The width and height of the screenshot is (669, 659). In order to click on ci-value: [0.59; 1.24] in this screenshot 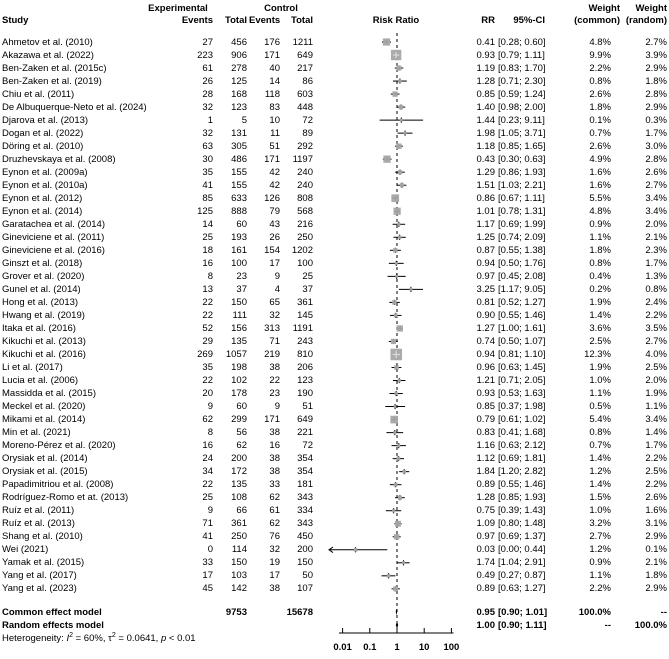, I will do `click(522, 94)`.